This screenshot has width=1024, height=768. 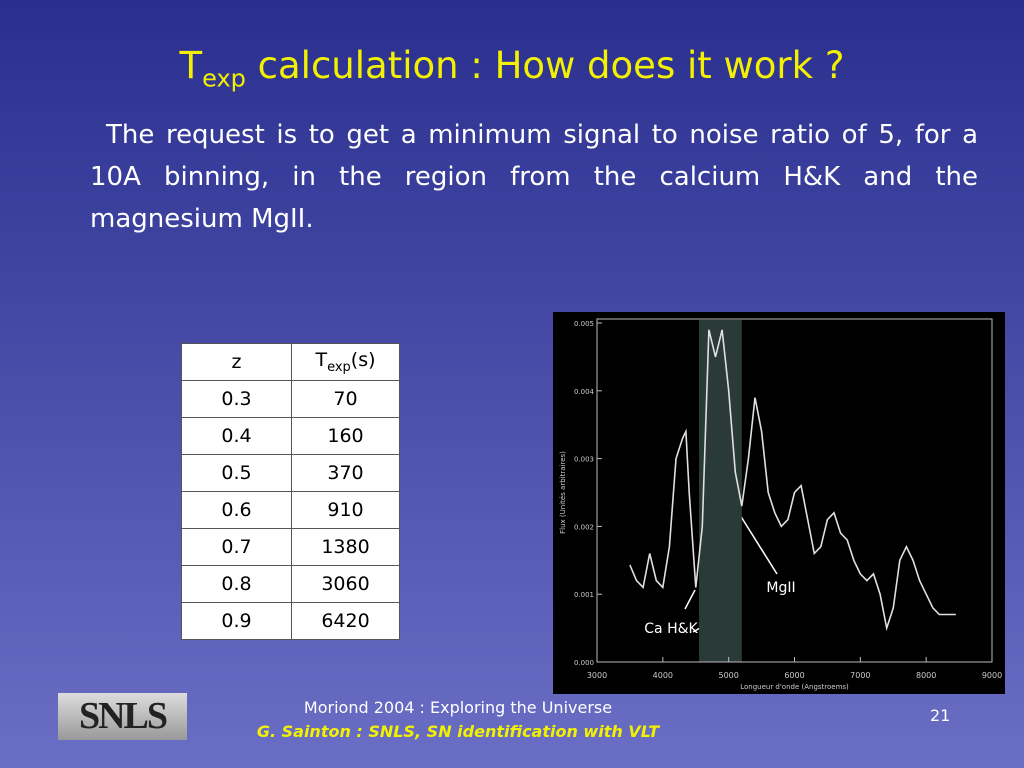 I want to click on highlight-band, so click(x=720, y=491).